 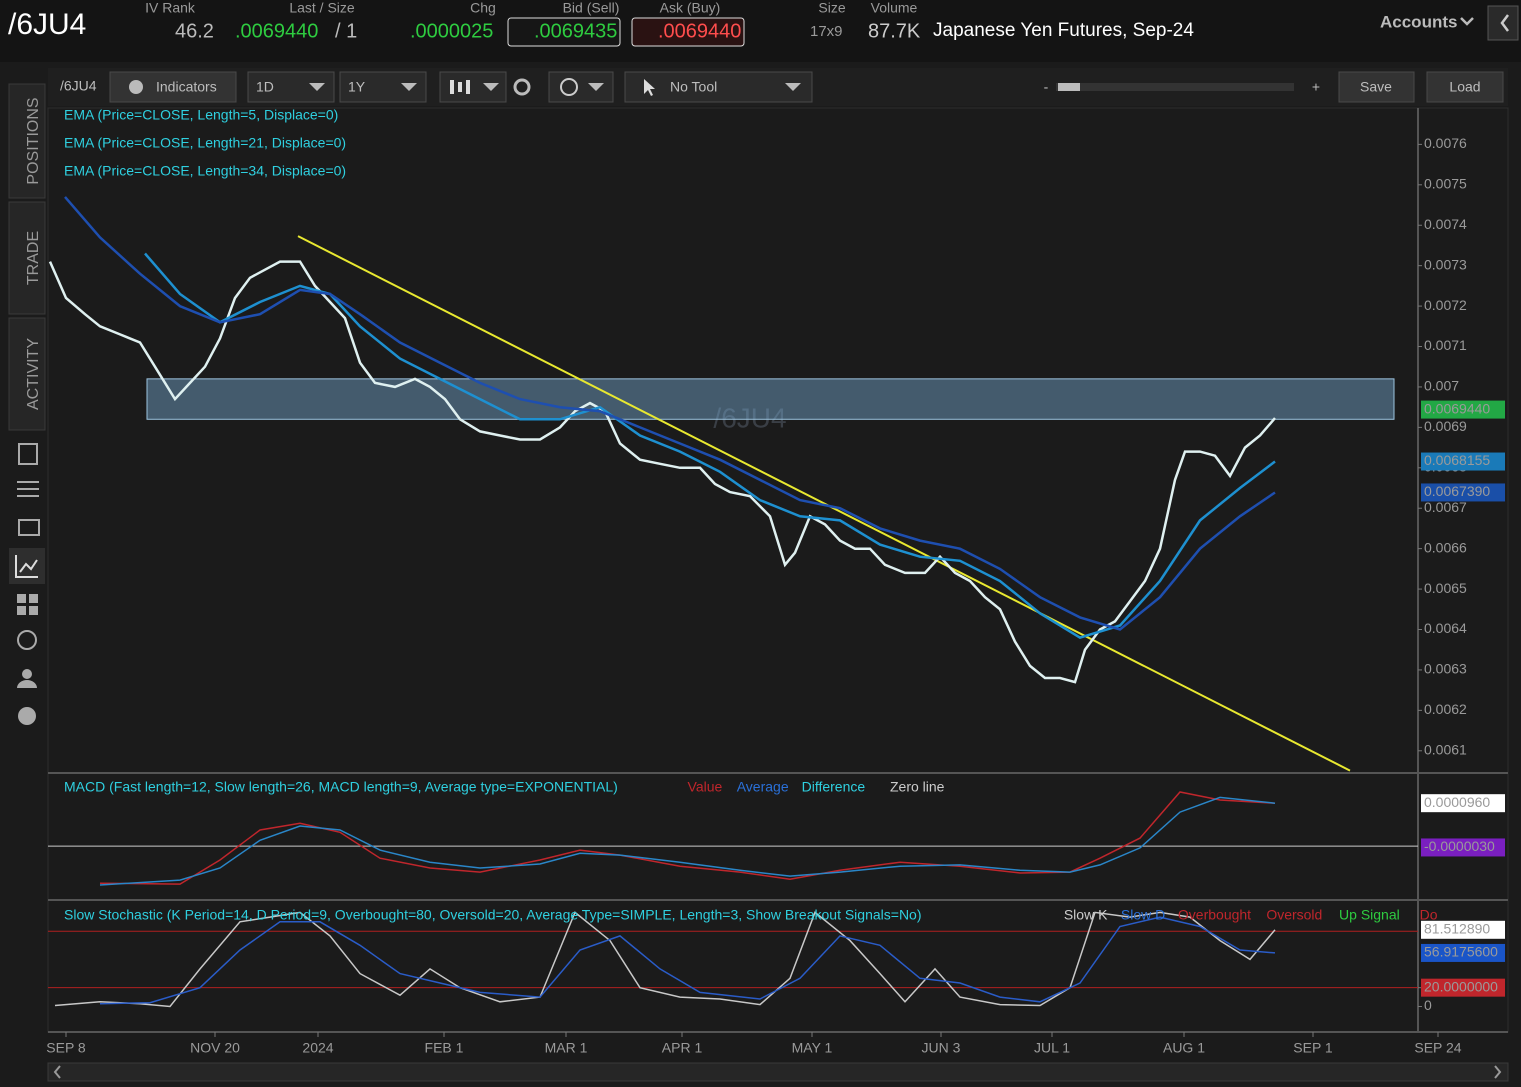 I want to click on y-tick-label: 0.0069, so click(x=1445, y=426).